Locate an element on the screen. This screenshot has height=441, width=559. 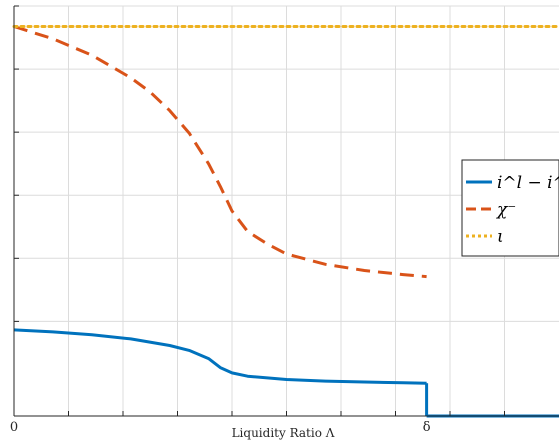
legend: i^l − i^a χ⁻ ι is located at coordinates (510, 208).